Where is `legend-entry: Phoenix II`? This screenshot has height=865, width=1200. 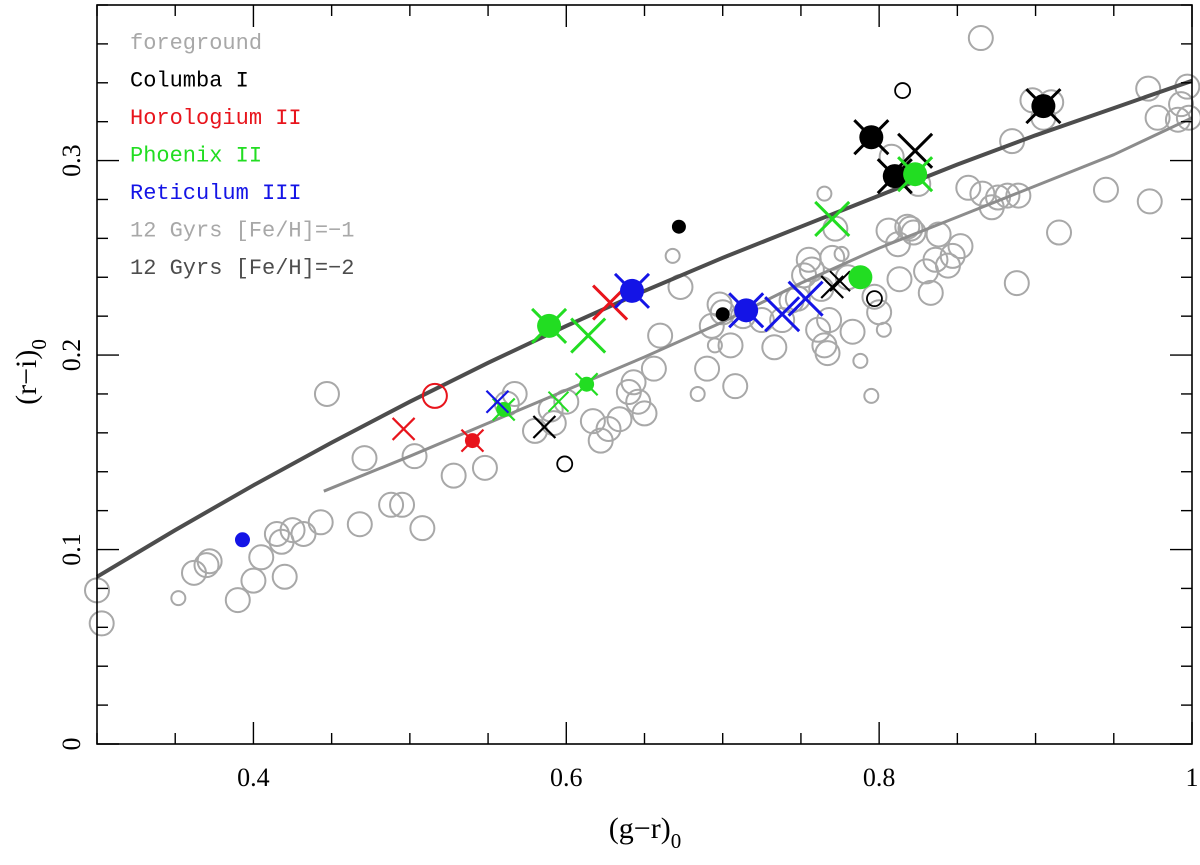 legend-entry: Phoenix II is located at coordinates (196, 156).